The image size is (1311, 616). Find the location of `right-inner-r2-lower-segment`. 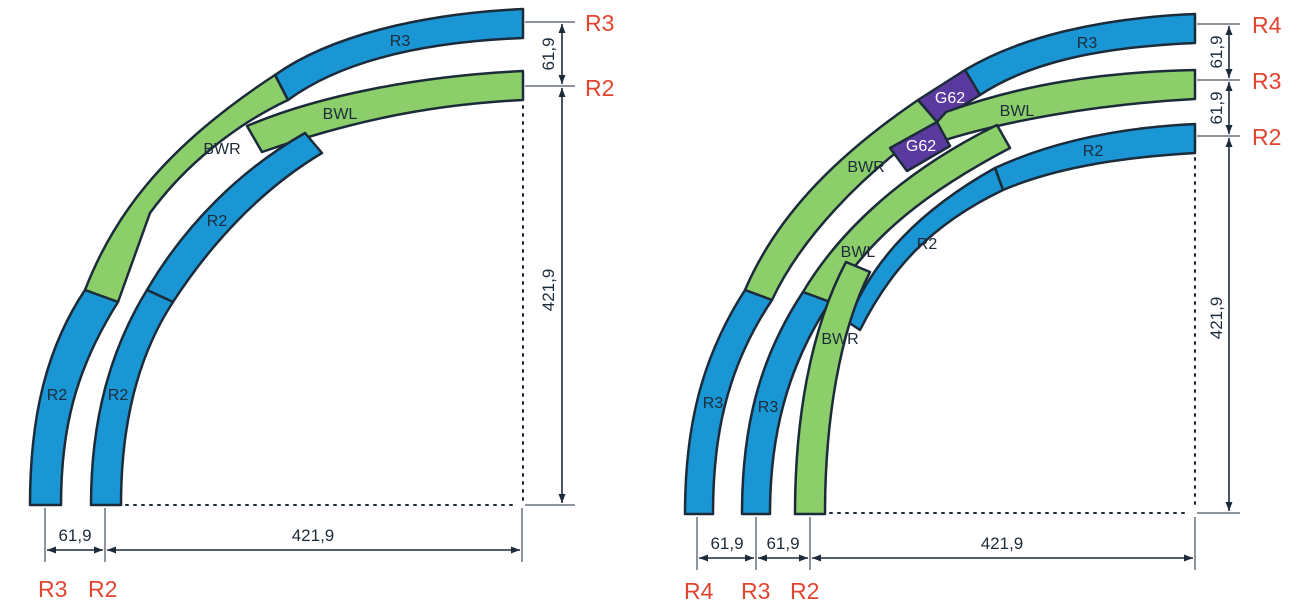

right-inner-r2-lower-segment is located at coordinates (925, 249).